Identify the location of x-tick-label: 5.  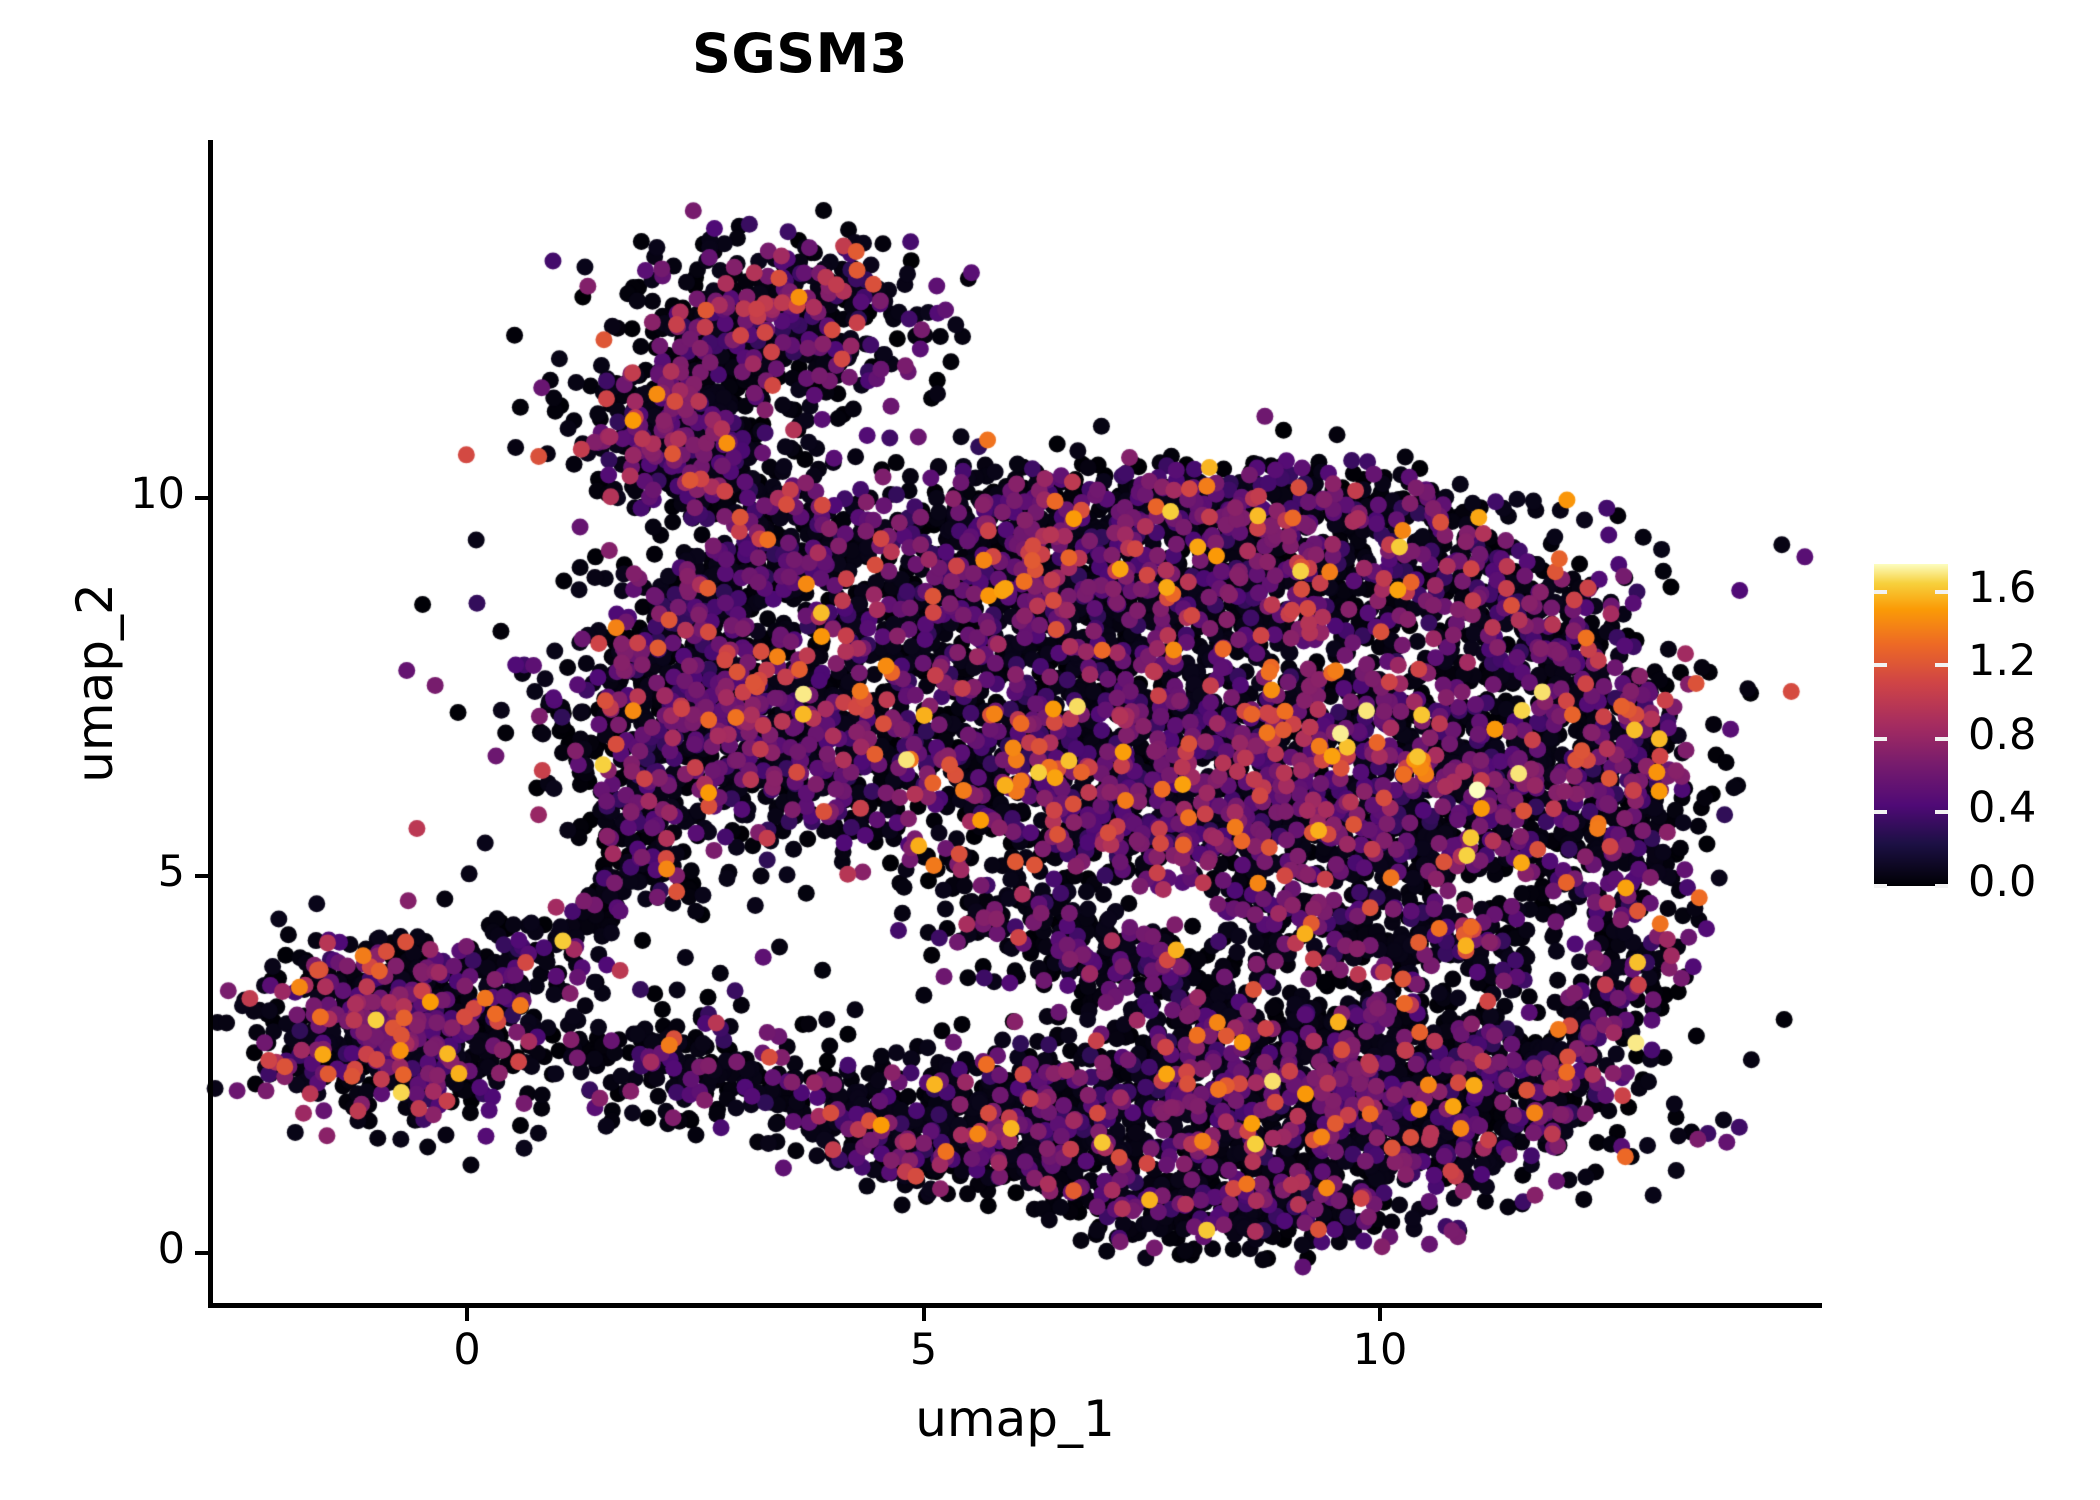
(923, 1350).